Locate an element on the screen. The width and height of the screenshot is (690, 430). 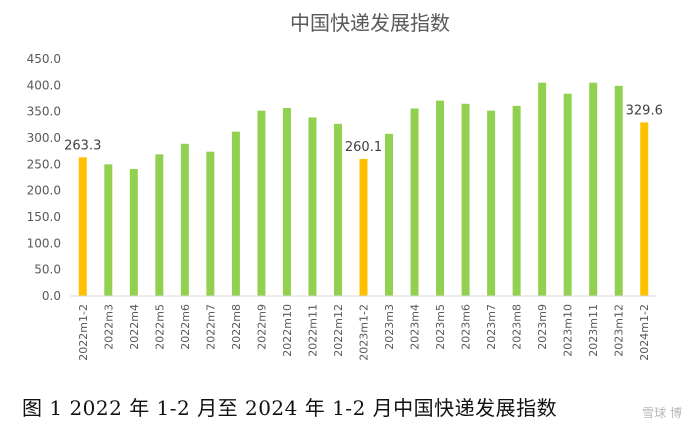
bar-2023m6 is located at coordinates (465, 200).